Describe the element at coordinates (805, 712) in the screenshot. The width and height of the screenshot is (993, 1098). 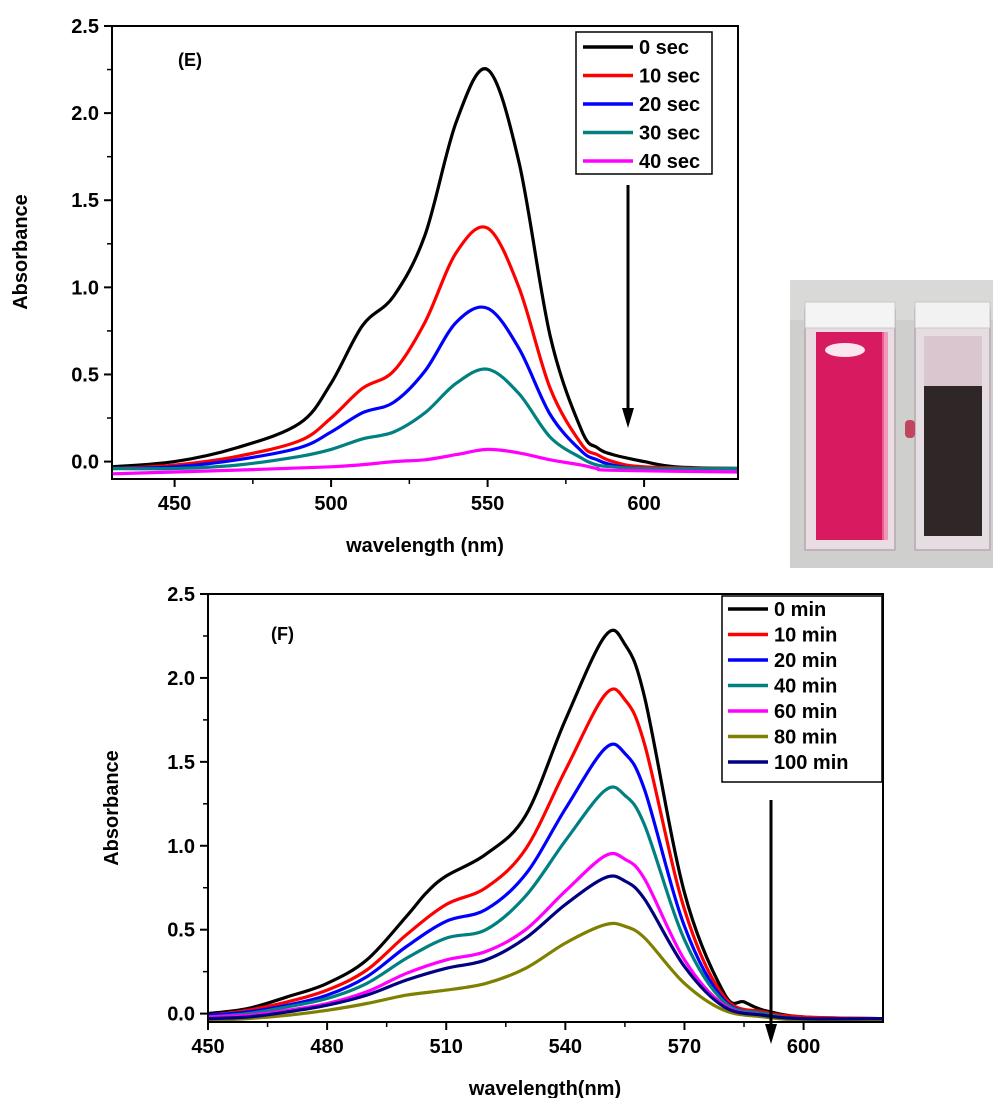
I see `legend-label: 60 min` at that location.